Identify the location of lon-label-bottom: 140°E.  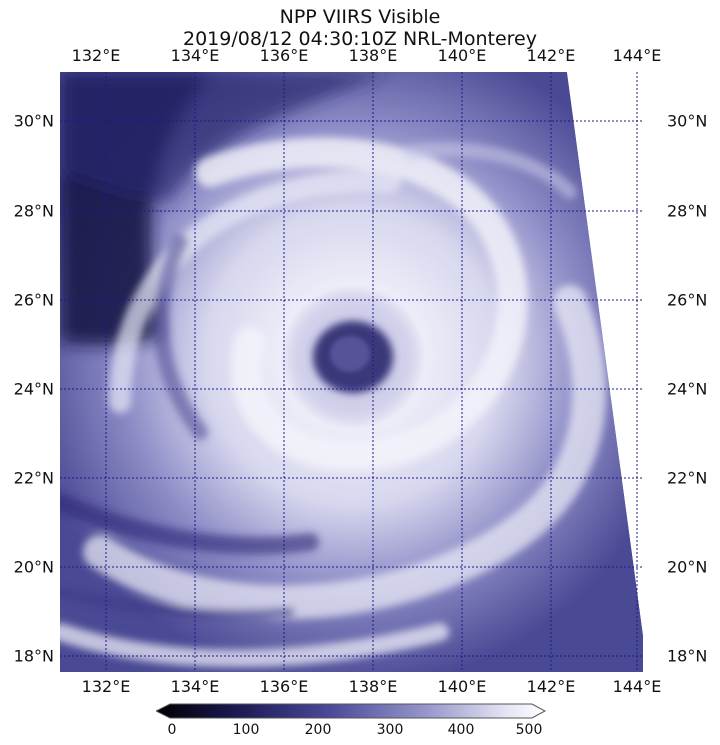
(462, 686).